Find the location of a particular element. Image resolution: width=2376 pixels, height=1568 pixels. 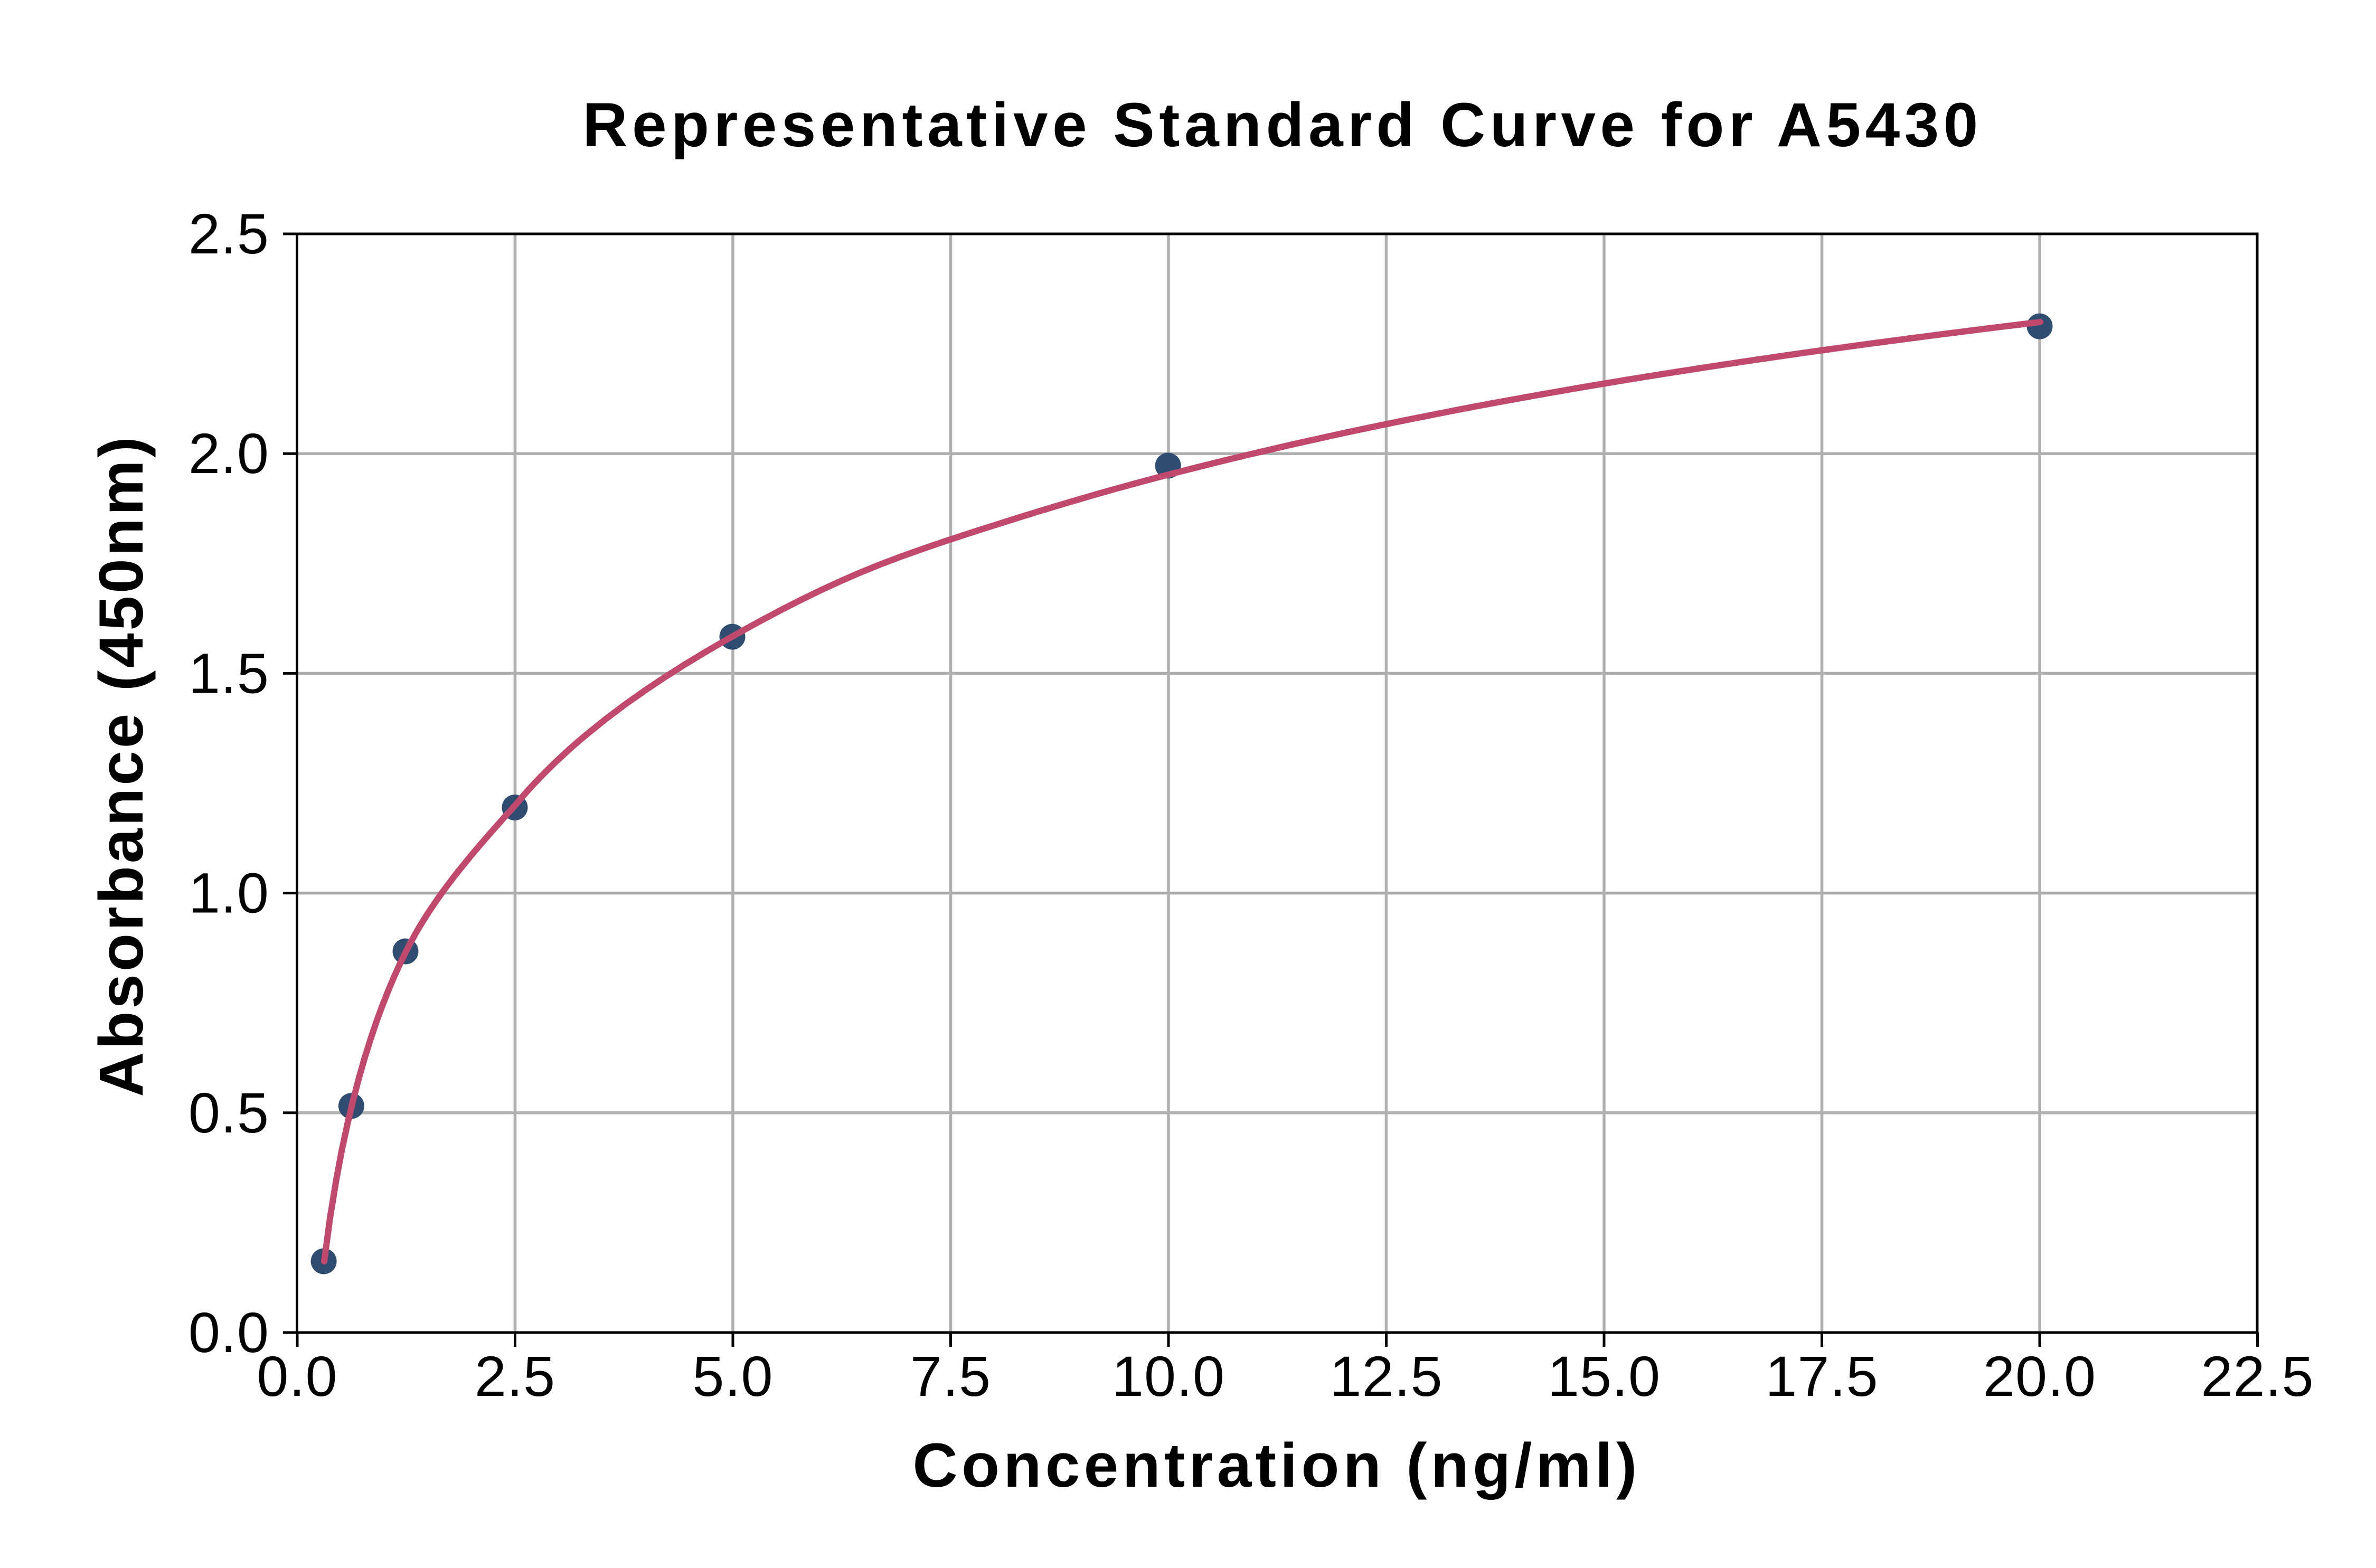

svg-text: 22.5 is located at coordinates (2257, 1376).